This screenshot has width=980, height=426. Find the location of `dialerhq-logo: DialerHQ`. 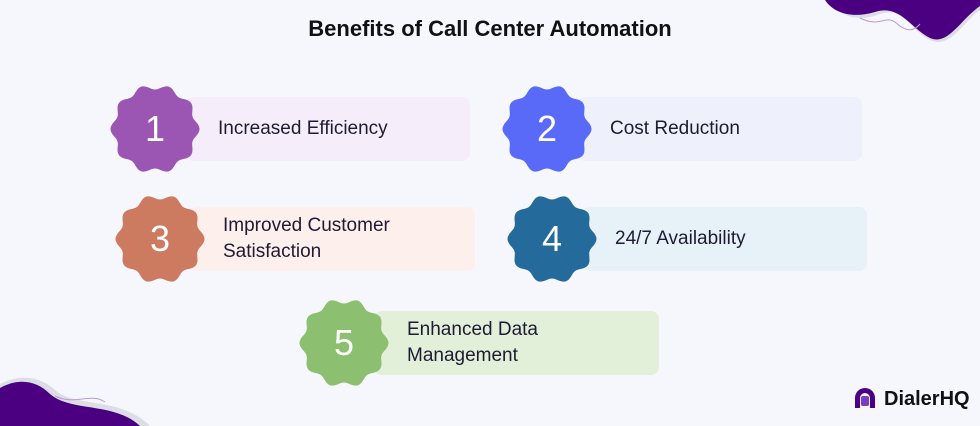

dialerhq-logo: DialerHQ is located at coordinates (911, 399).